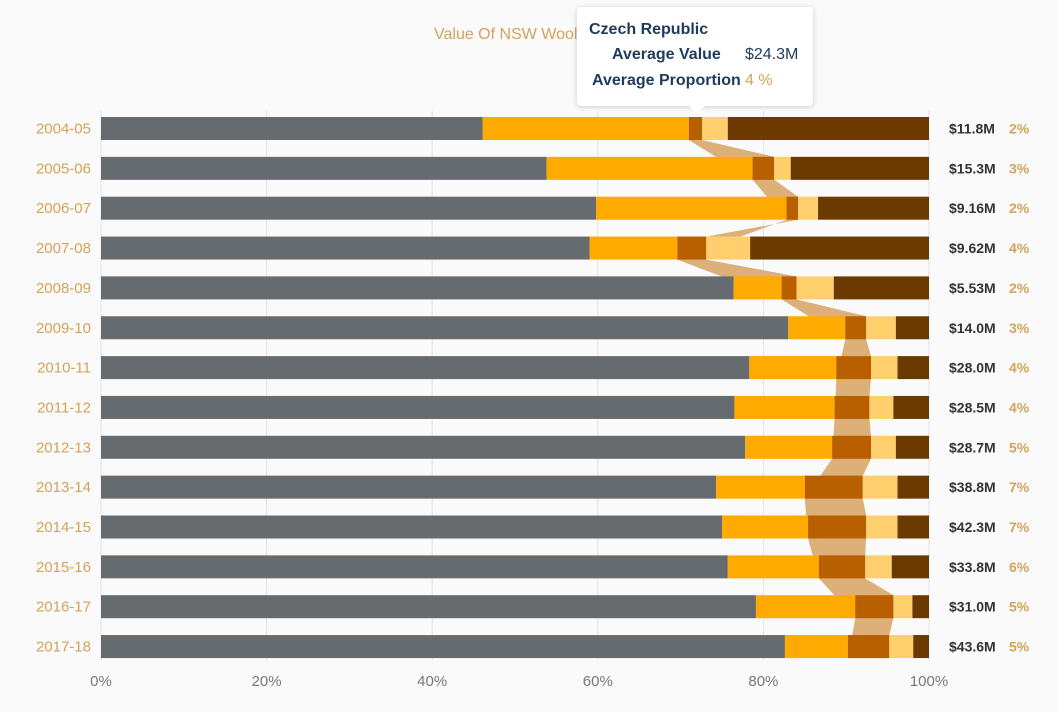 The height and width of the screenshot is (712, 1057). I want to click on category-label: 2013-14, so click(63, 487).